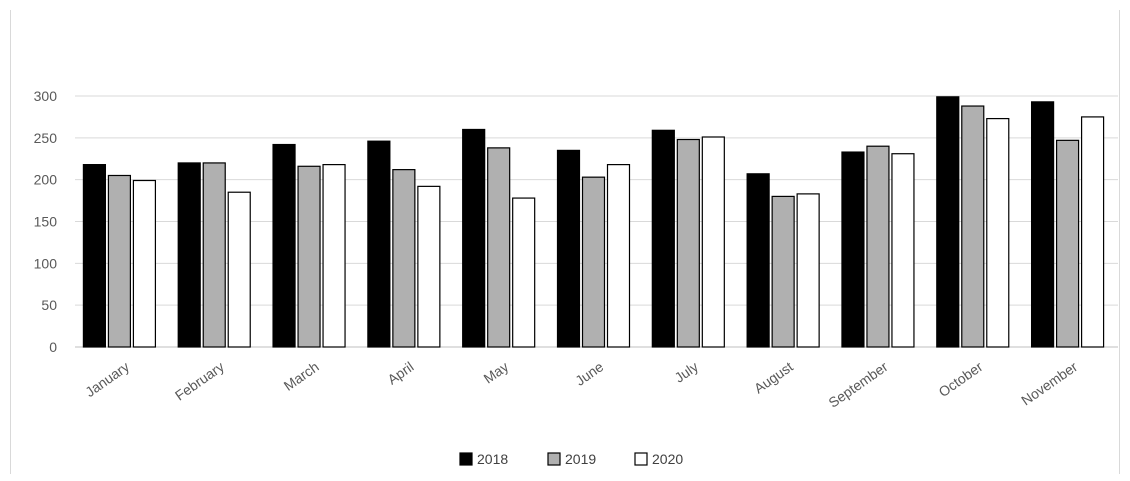 This screenshot has width=1130, height=481. What do you see at coordinates (46, 138) in the screenshot?
I see `y-tick-label: 250` at bounding box center [46, 138].